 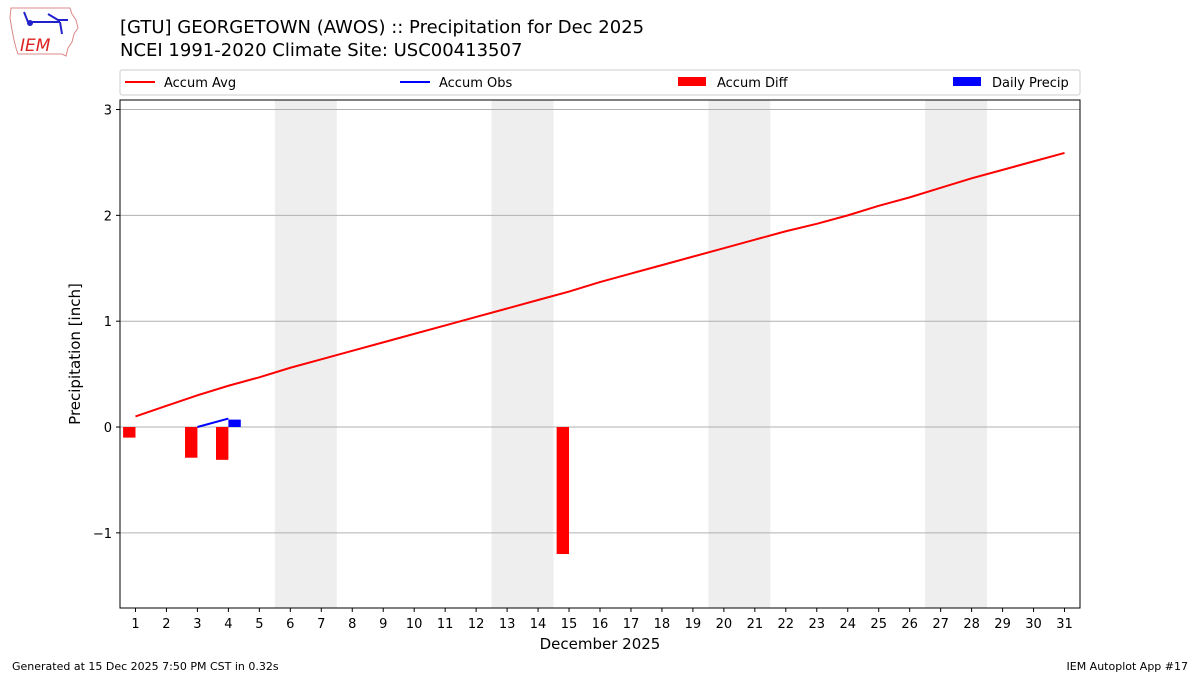 I want to click on y-tick-label: −1, so click(x=102, y=534).